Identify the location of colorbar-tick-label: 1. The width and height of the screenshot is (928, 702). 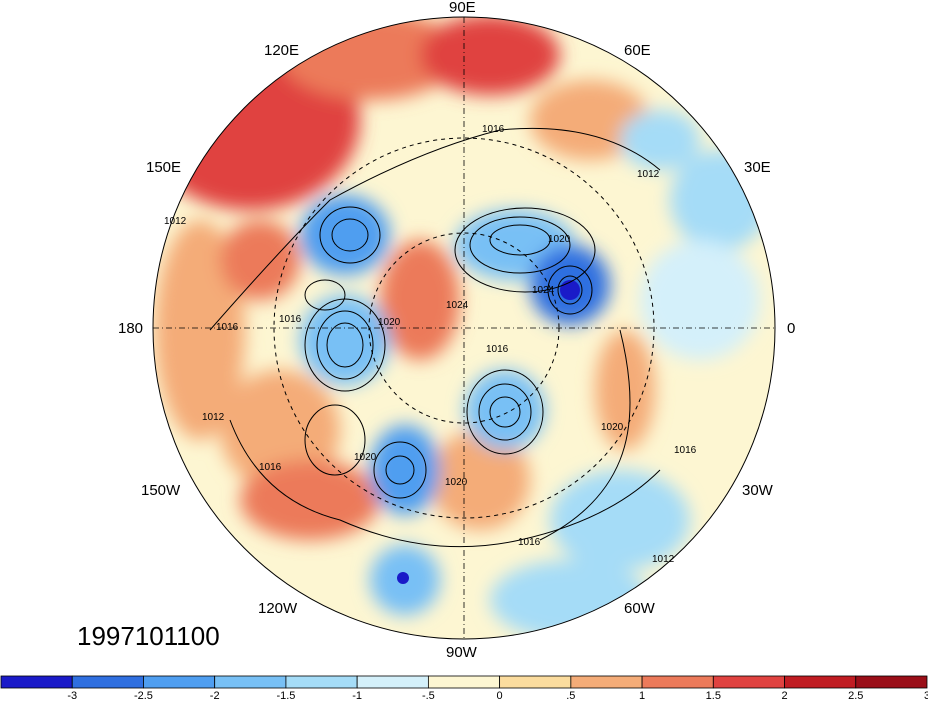
(642, 696).